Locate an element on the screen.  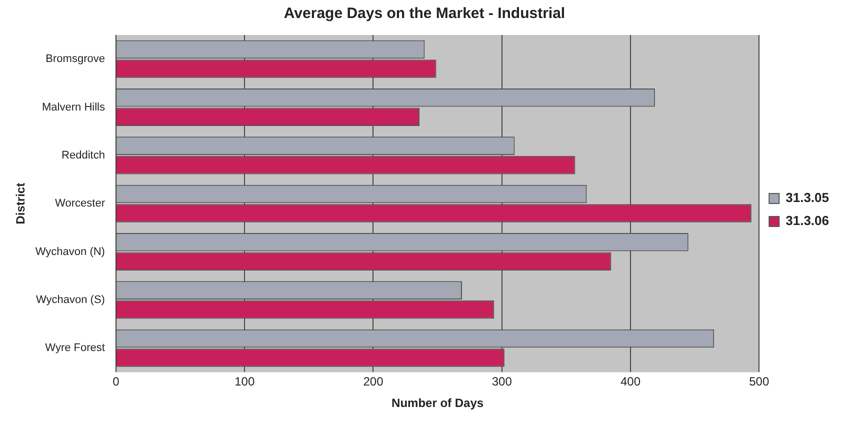
chart-title: Average Days on the Market - Industrial is located at coordinates (425, 13).